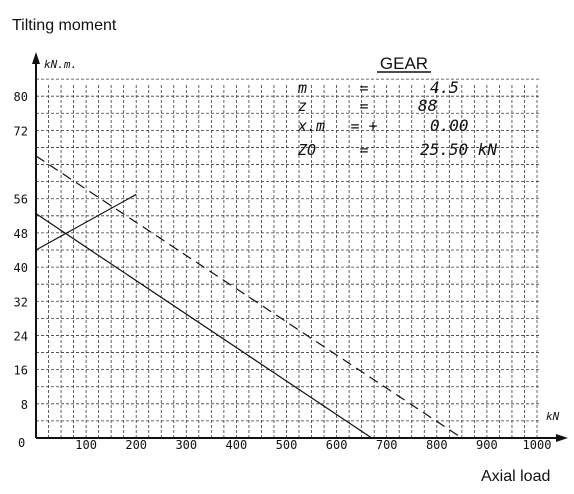  What do you see at coordinates (458, 149) in the screenshot?
I see `gear-row-value: 25.50 kN` at bounding box center [458, 149].